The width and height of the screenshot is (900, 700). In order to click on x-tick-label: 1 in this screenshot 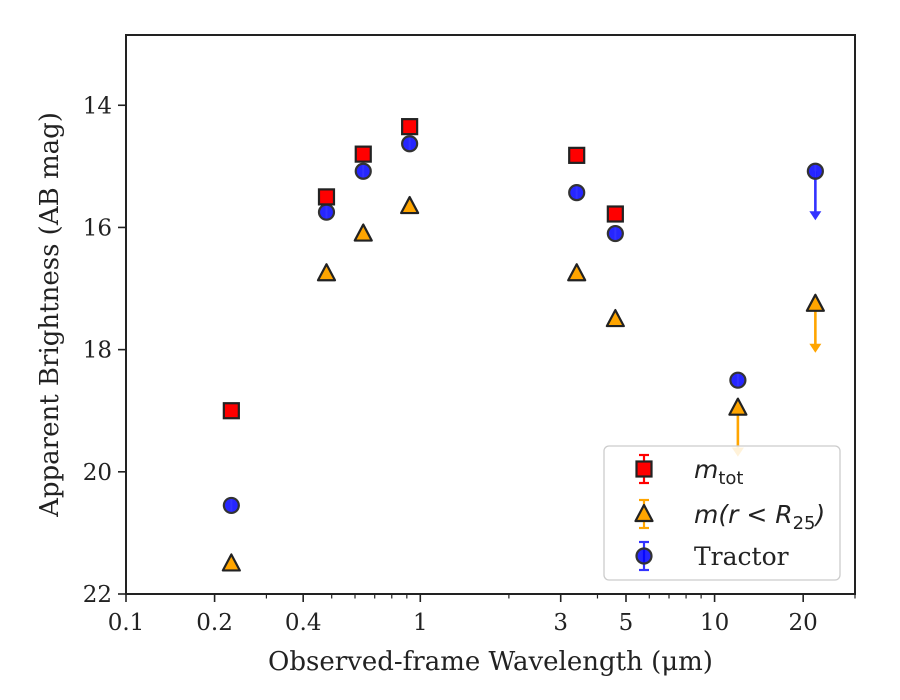, I will do `click(420, 623)`.